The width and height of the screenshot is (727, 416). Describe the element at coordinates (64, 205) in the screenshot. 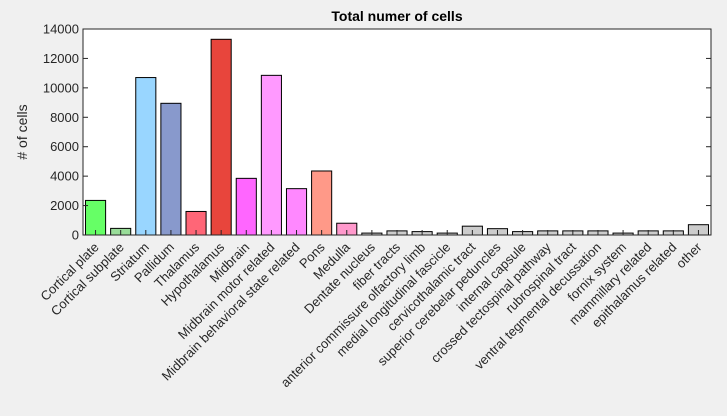

I see `y-tick-label-1: 2000` at that location.